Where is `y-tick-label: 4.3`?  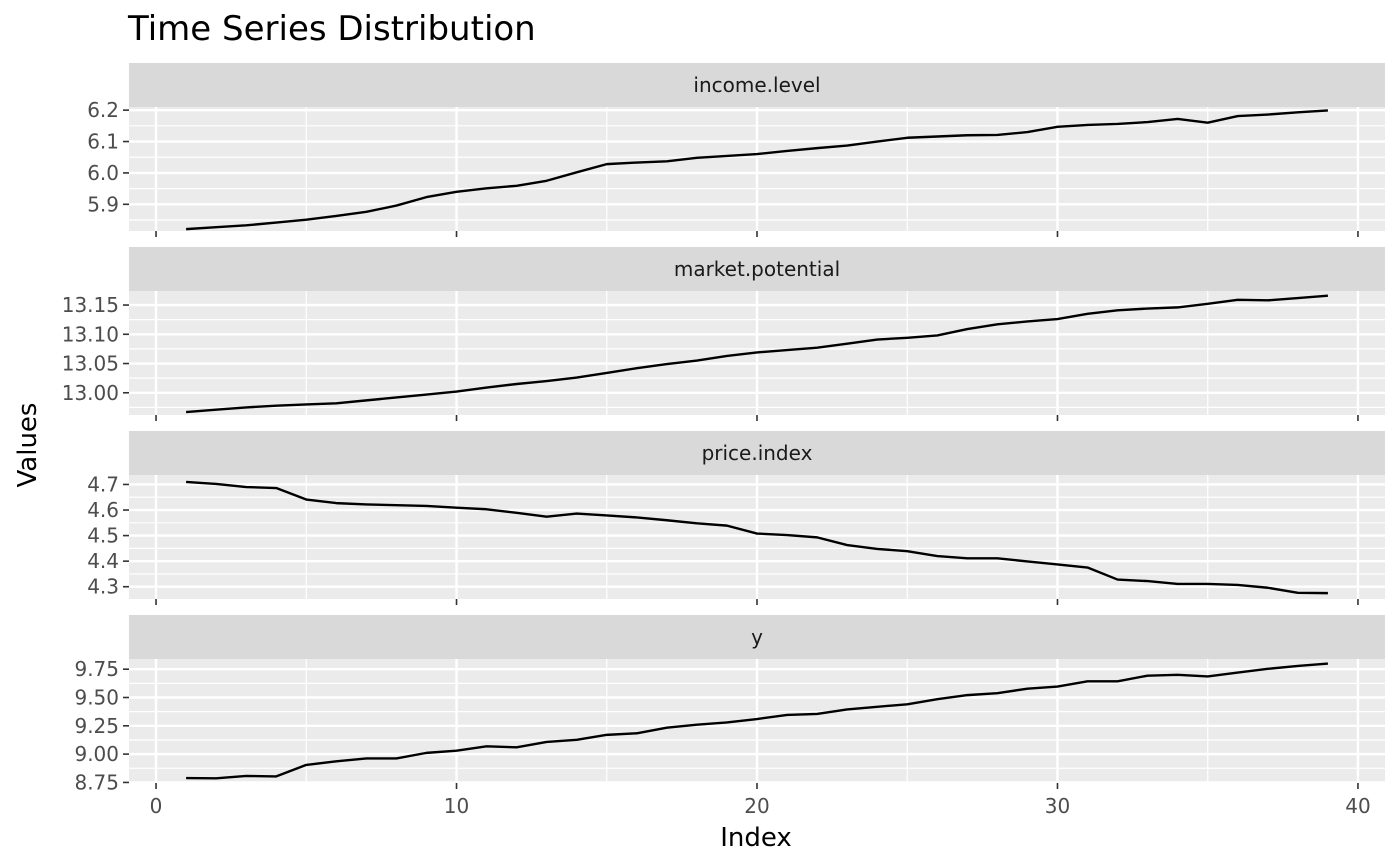
y-tick-label: 4.3 is located at coordinates (103, 587).